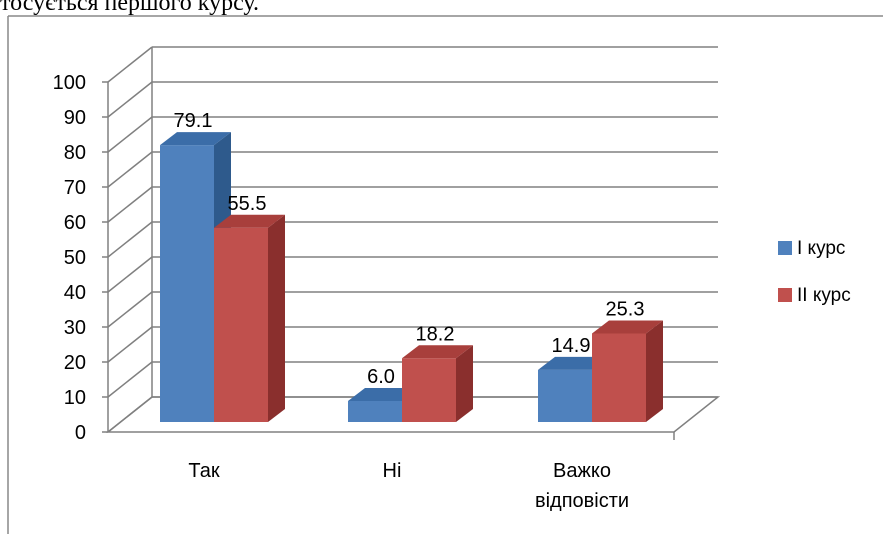  I want to click on x-category-label: Ні, so click(392, 471).